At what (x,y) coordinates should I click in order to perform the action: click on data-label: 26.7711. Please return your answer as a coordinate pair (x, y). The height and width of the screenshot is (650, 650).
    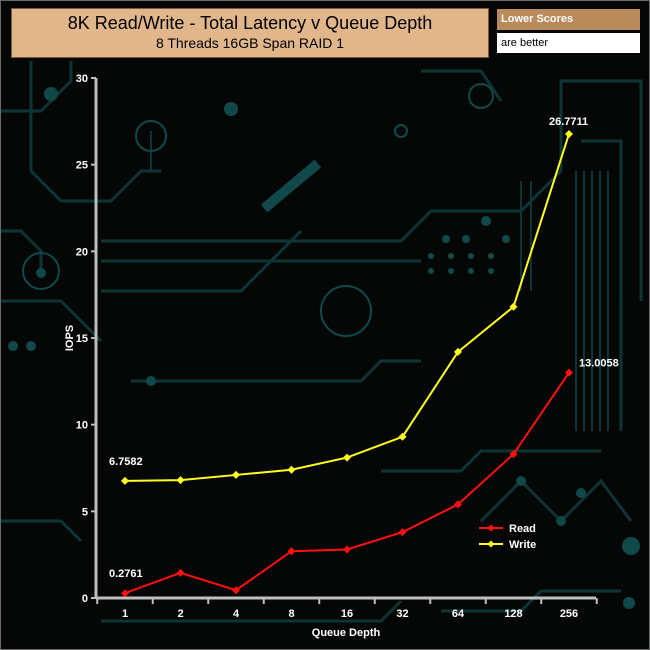
    Looking at the image, I should click on (568, 122).